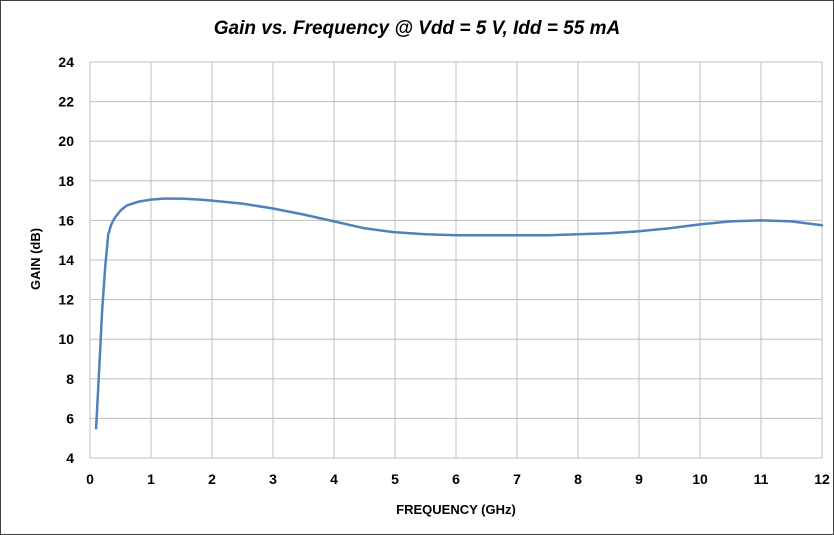 Image resolution: width=834 pixels, height=535 pixels. Describe the element at coordinates (212, 479) in the screenshot. I see `x-tick-label: 2` at that location.